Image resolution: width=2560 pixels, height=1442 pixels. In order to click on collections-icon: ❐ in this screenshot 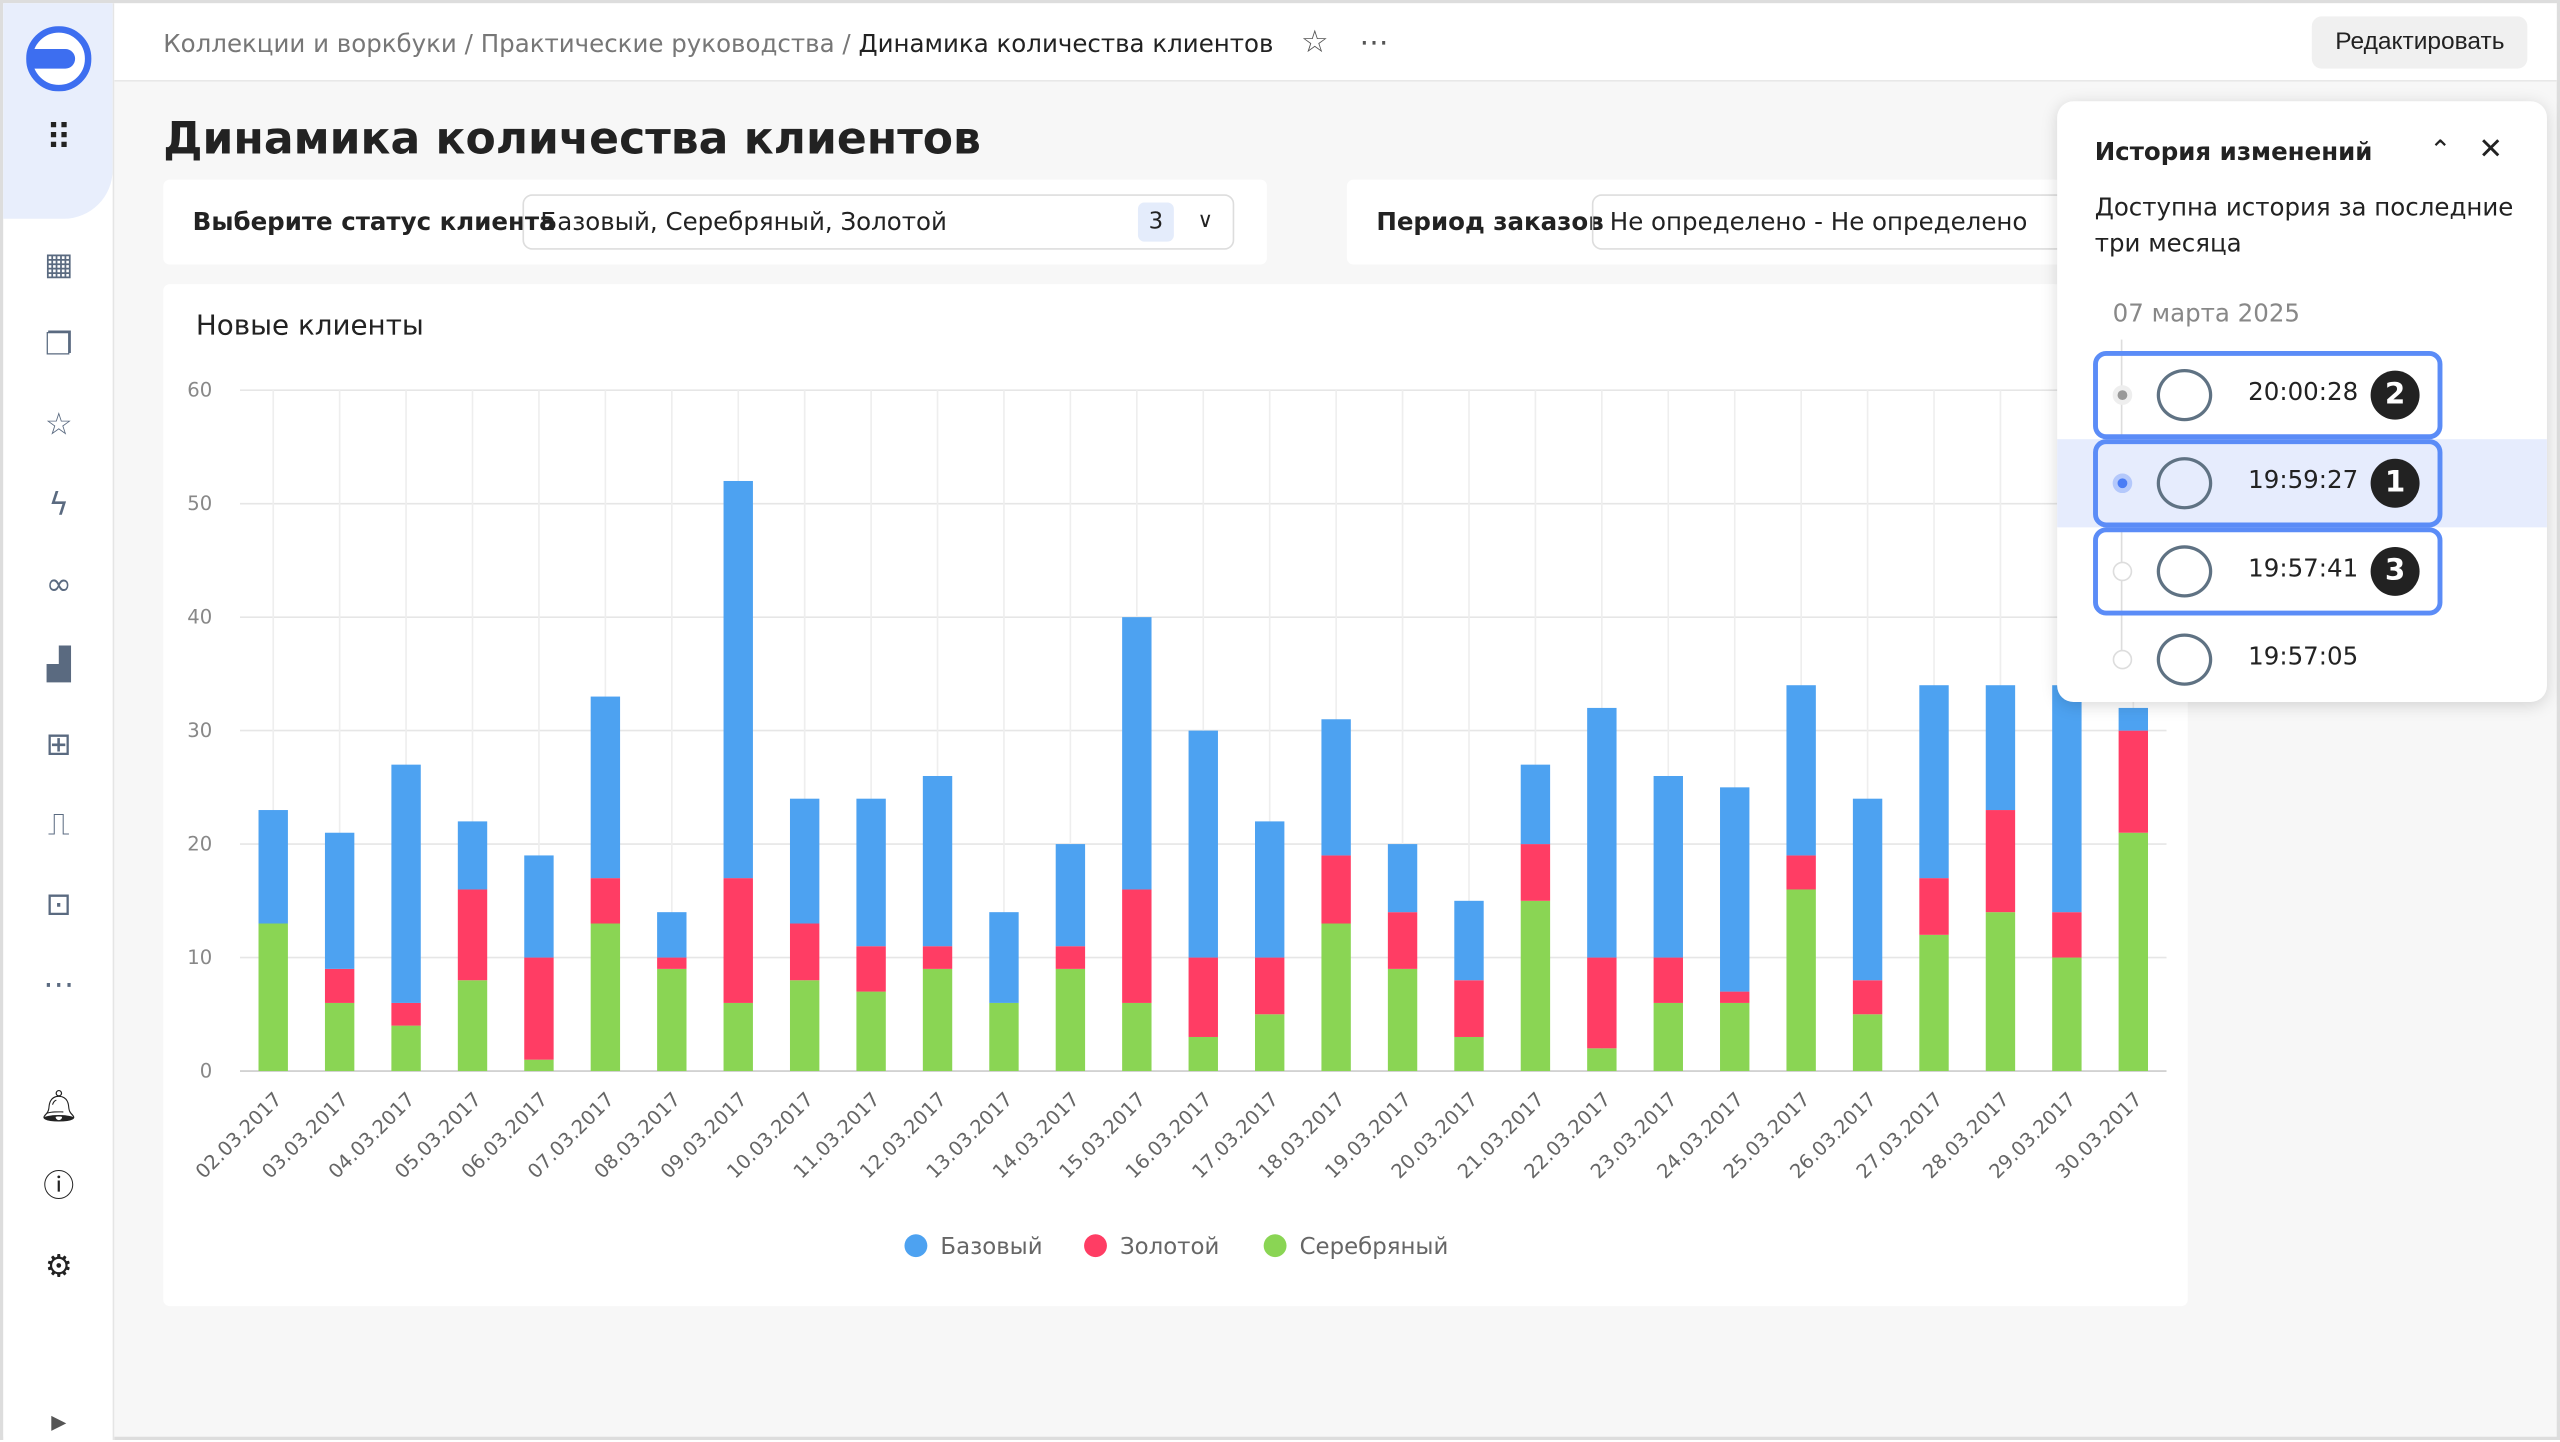, I will do `click(58, 344)`.